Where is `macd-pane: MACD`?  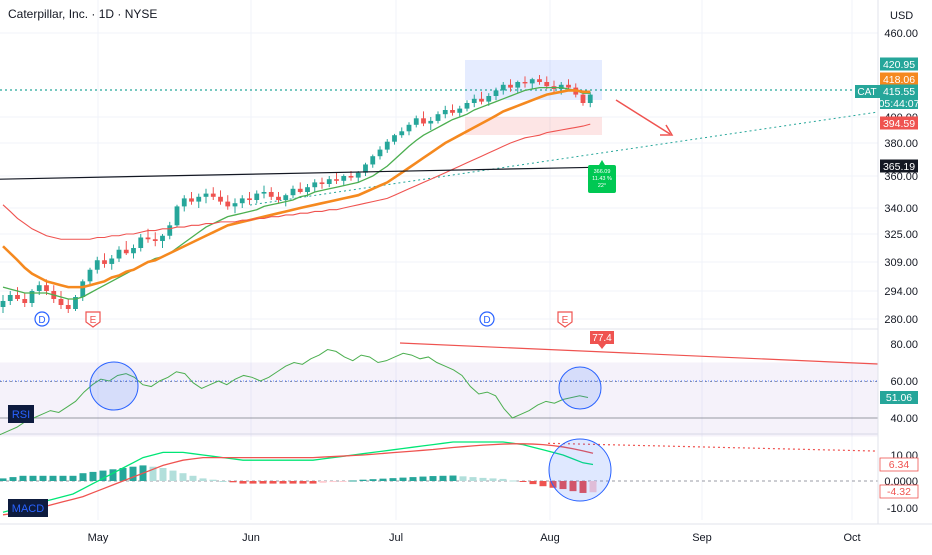
macd-pane: MACD is located at coordinates (439, 477).